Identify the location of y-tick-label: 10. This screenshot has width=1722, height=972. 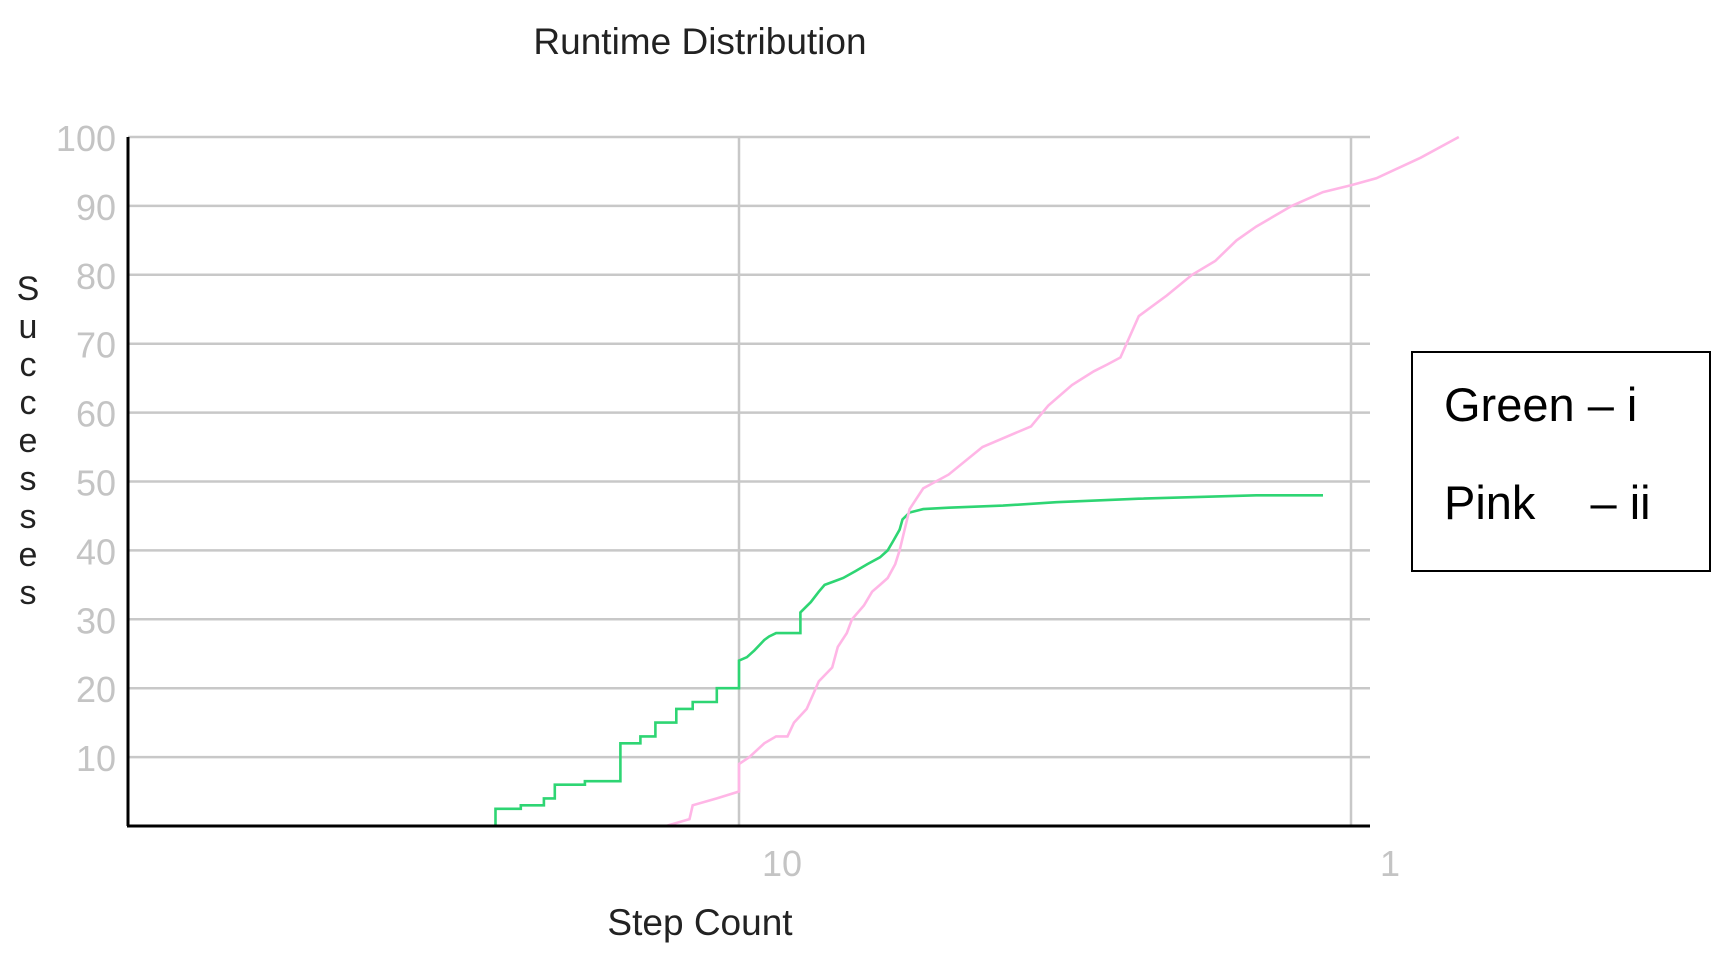
(96, 758).